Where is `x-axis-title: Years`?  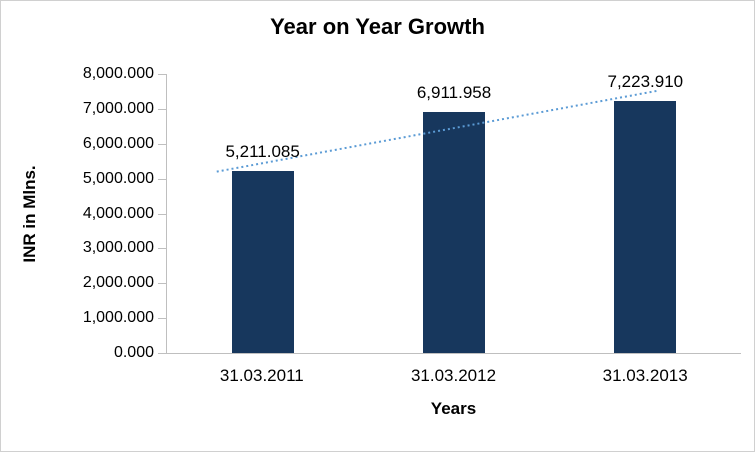
x-axis-title: Years is located at coordinates (453, 408).